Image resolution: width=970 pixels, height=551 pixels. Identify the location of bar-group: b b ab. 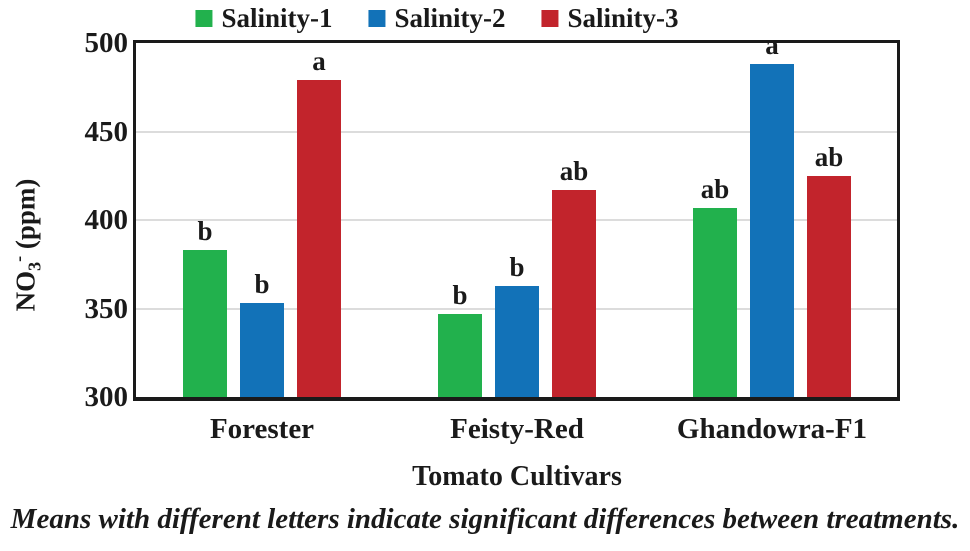
(517, 277).